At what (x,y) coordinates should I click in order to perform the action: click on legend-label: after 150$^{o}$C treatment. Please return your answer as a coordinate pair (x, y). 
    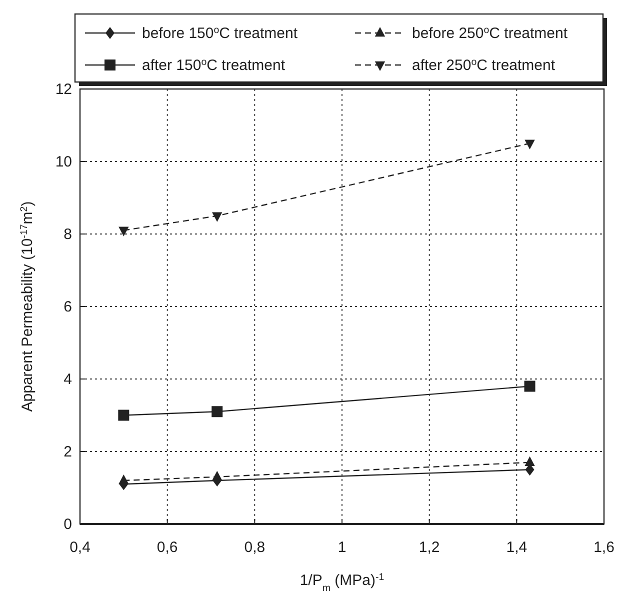
    Looking at the image, I should click on (214, 65).